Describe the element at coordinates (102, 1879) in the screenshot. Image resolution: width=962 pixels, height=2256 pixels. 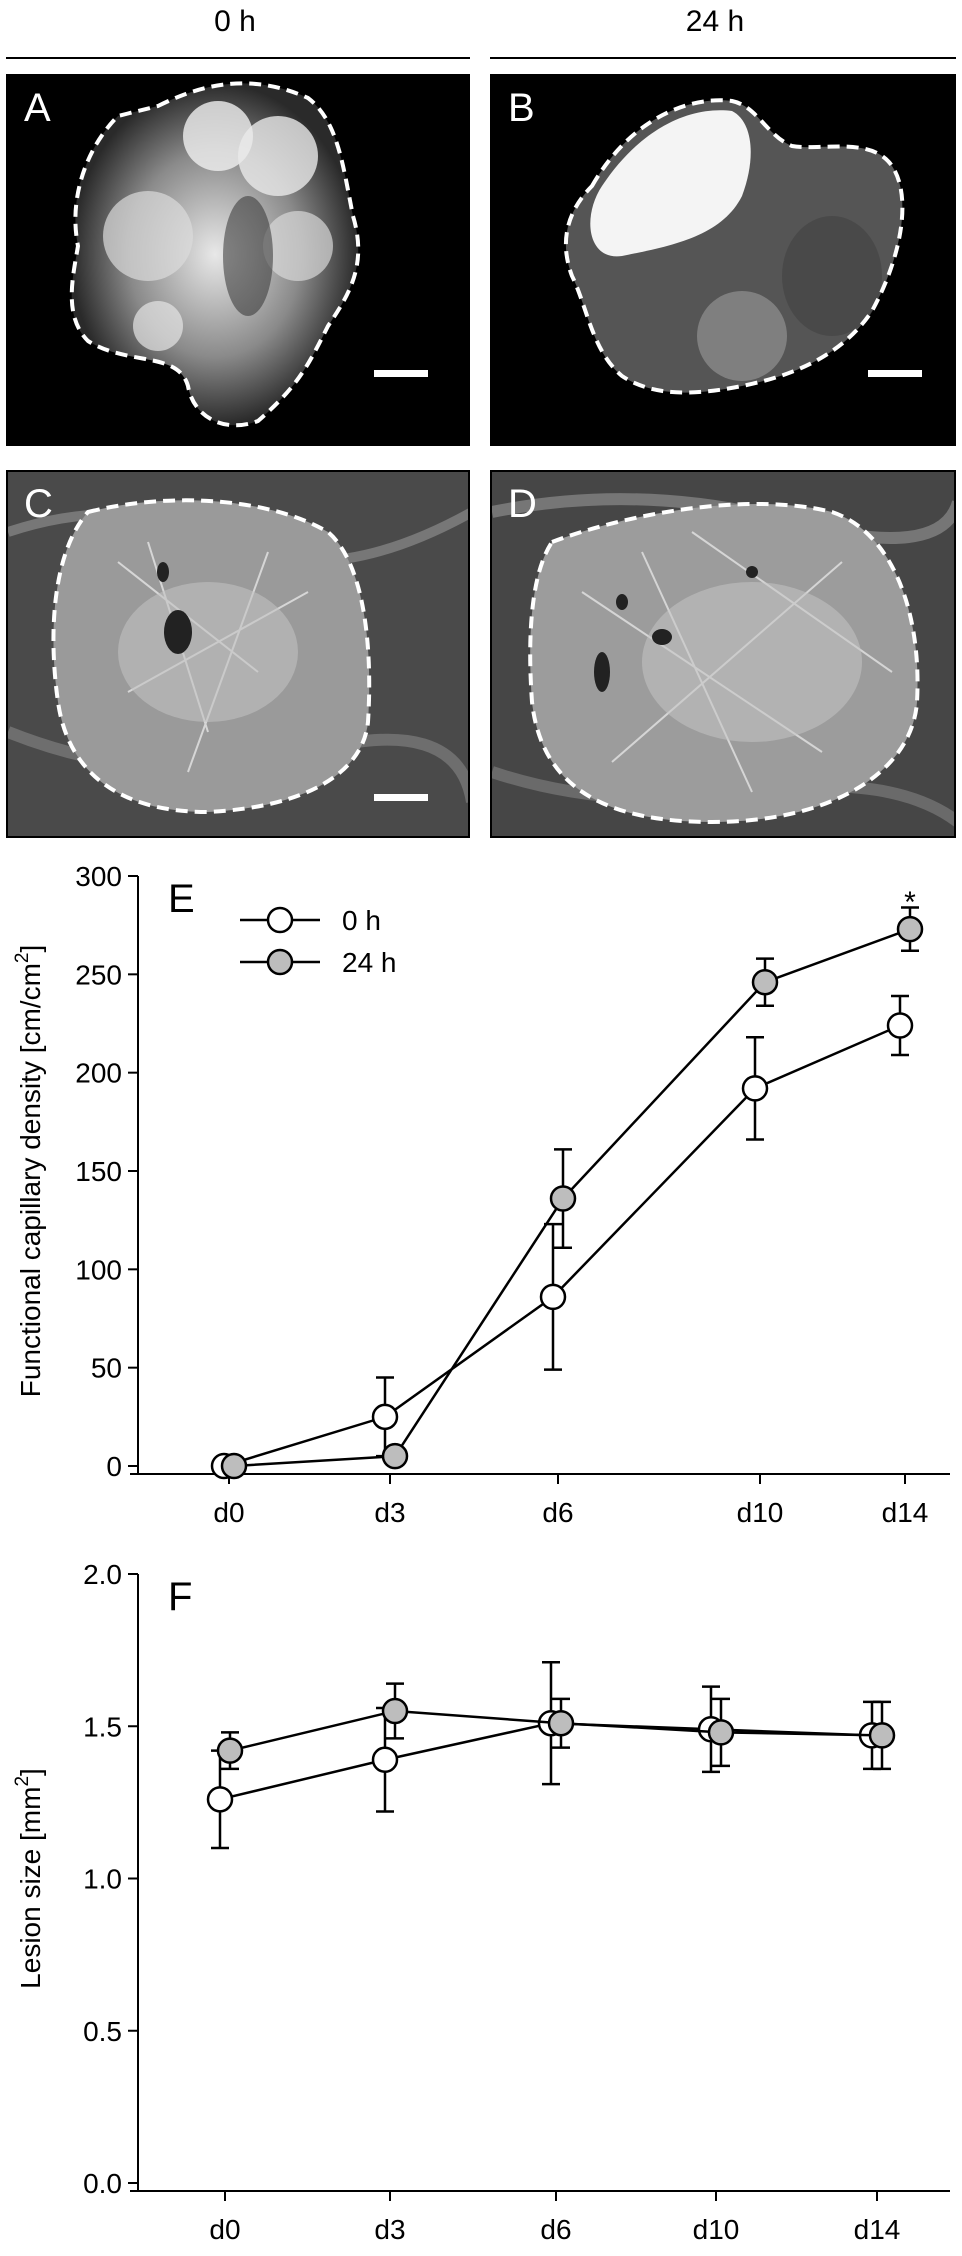
I see `y-tick-label: 1.0` at that location.